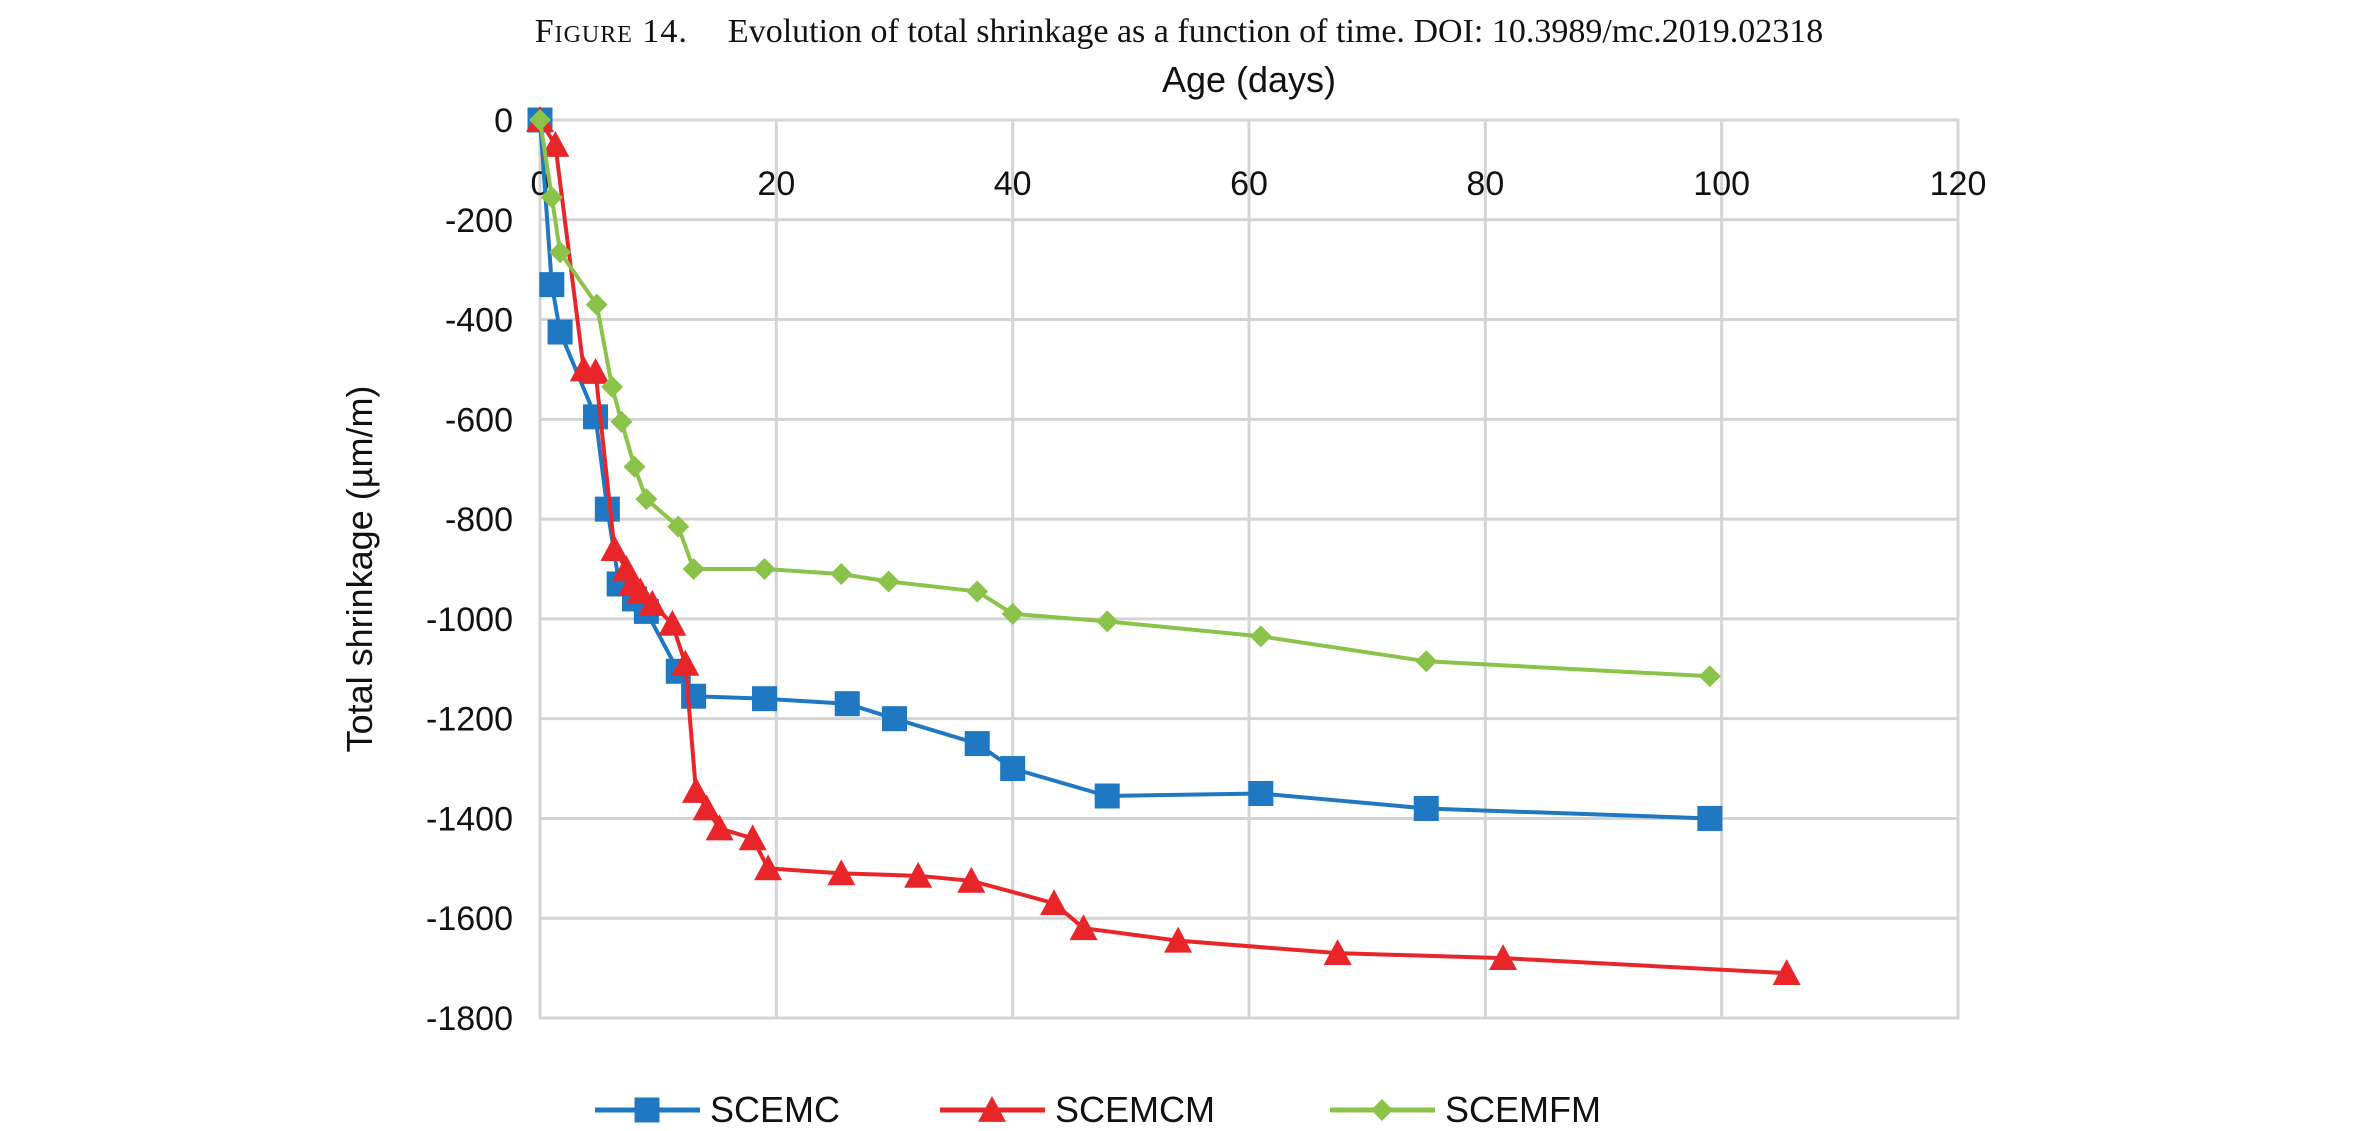 Image resolution: width=2358 pixels, height=1131 pixels. Describe the element at coordinates (479, 321) in the screenshot. I see `y-tick-label: -400` at that location.